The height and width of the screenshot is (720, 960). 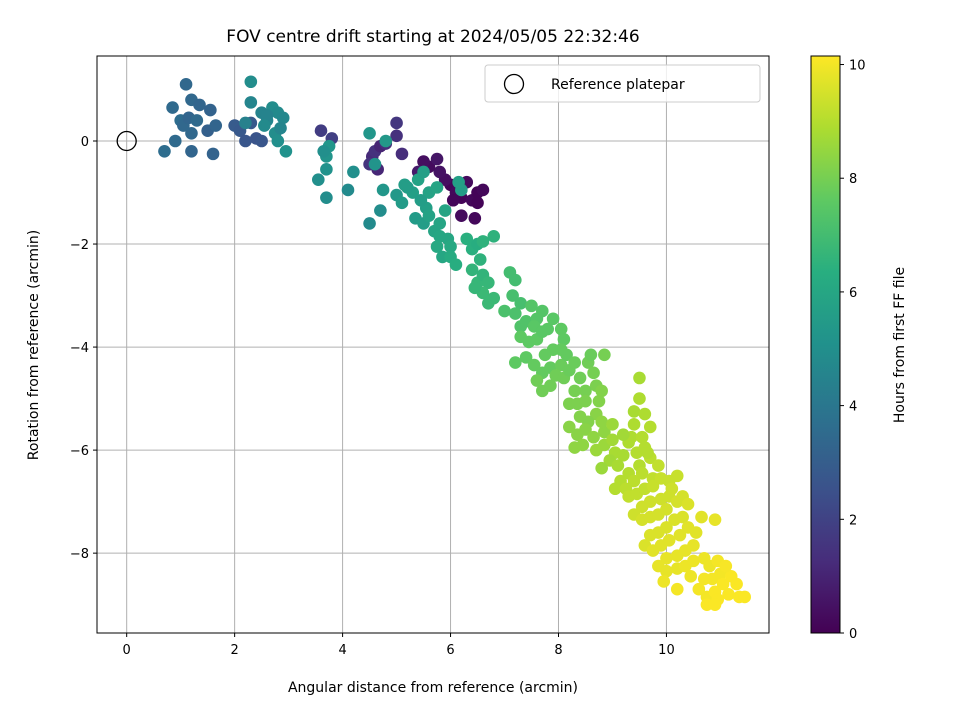 I want to click on legend: Reference platepar, so click(x=622, y=83).